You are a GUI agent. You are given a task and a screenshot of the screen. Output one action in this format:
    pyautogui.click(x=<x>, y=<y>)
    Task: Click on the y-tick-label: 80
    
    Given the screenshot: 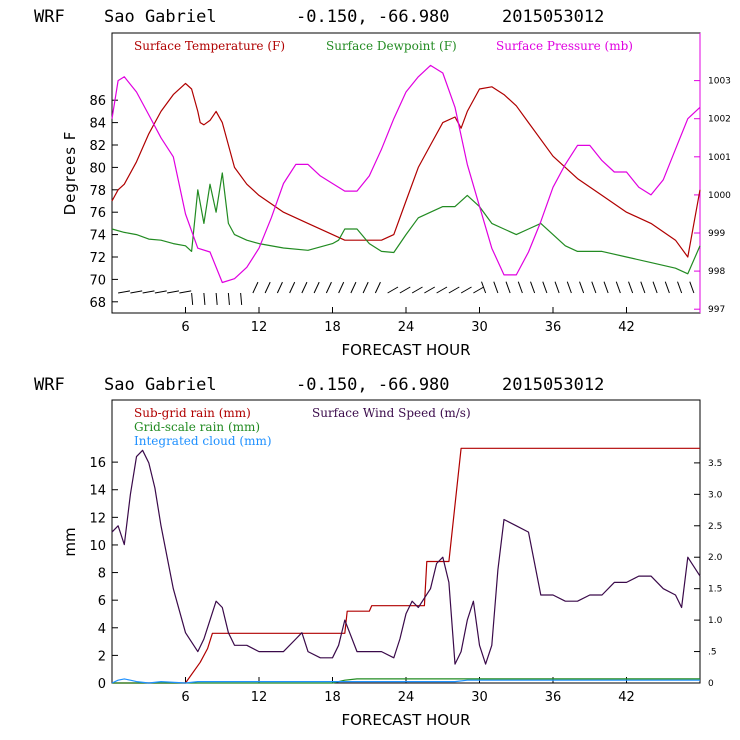 What is the action you would take?
    pyautogui.click(x=97, y=168)
    